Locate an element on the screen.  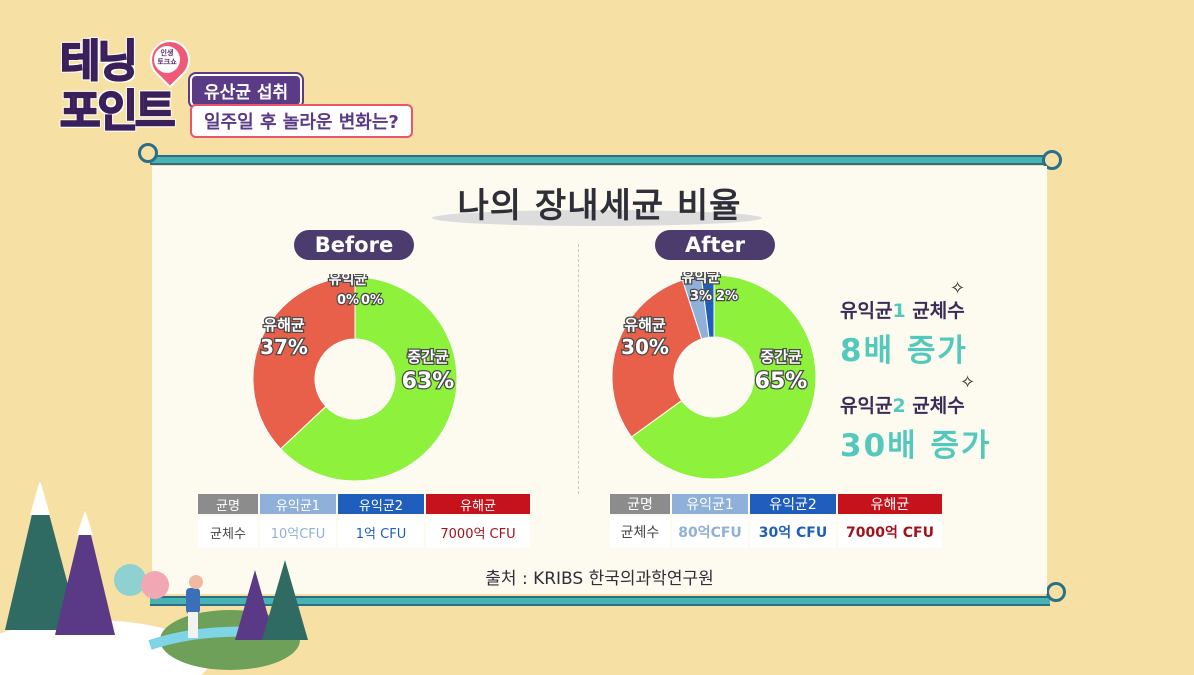
landscape-illustration is located at coordinates (154, 577).